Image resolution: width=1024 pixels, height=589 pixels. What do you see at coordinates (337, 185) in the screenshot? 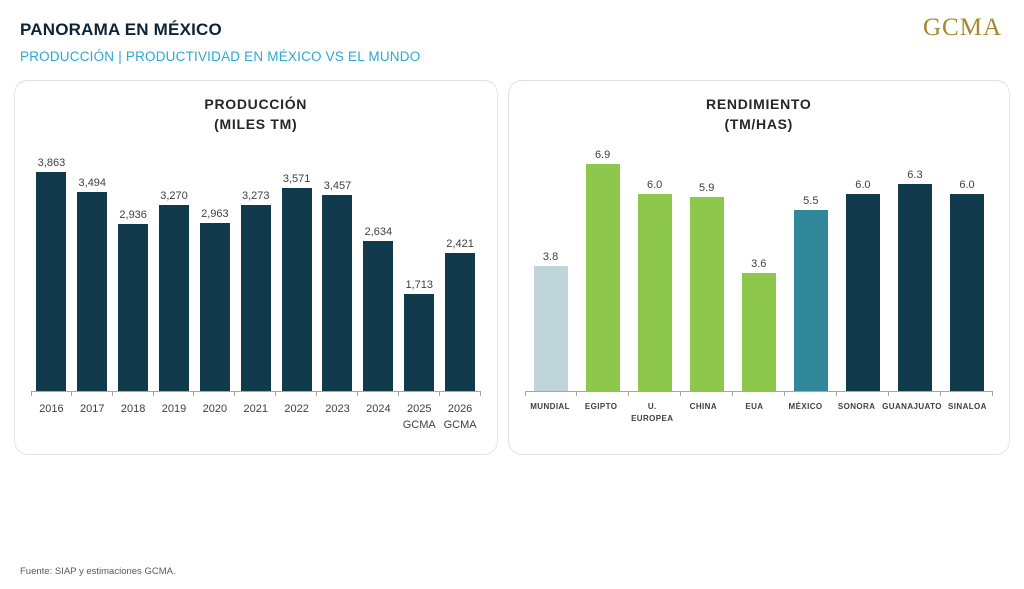
I see `bar-value-label: 3,457` at bounding box center [337, 185].